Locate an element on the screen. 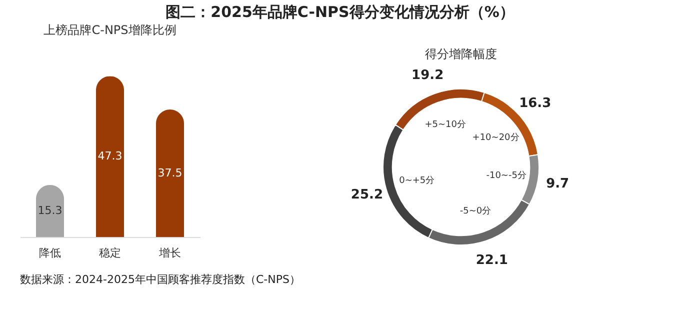 This screenshot has height=336, width=695. data-label: 47.3 is located at coordinates (110, 156).